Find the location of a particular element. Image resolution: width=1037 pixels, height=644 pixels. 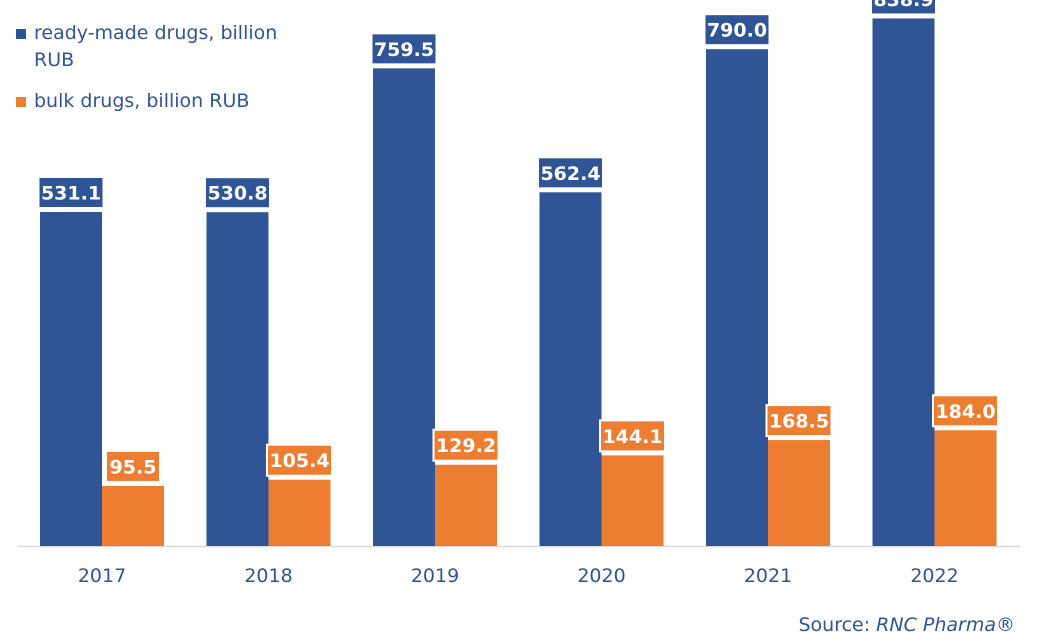

data-label: 562.4 is located at coordinates (570, 174).